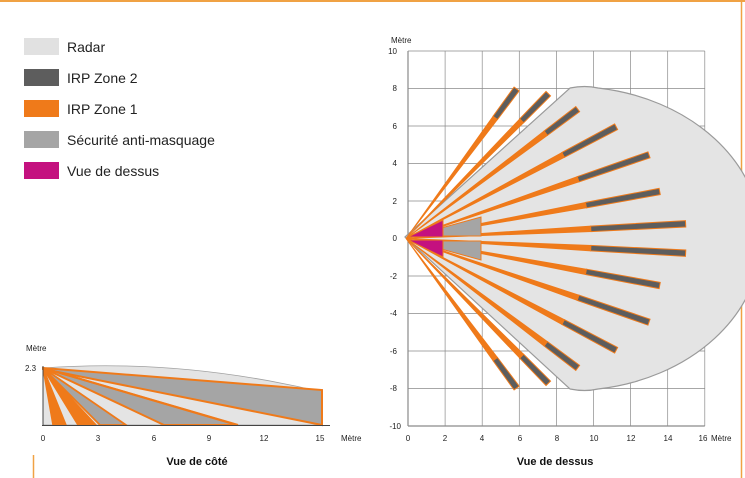 The width and height of the screenshot is (745, 478). I want to click on top-x-unit: Mètre, so click(721, 438).